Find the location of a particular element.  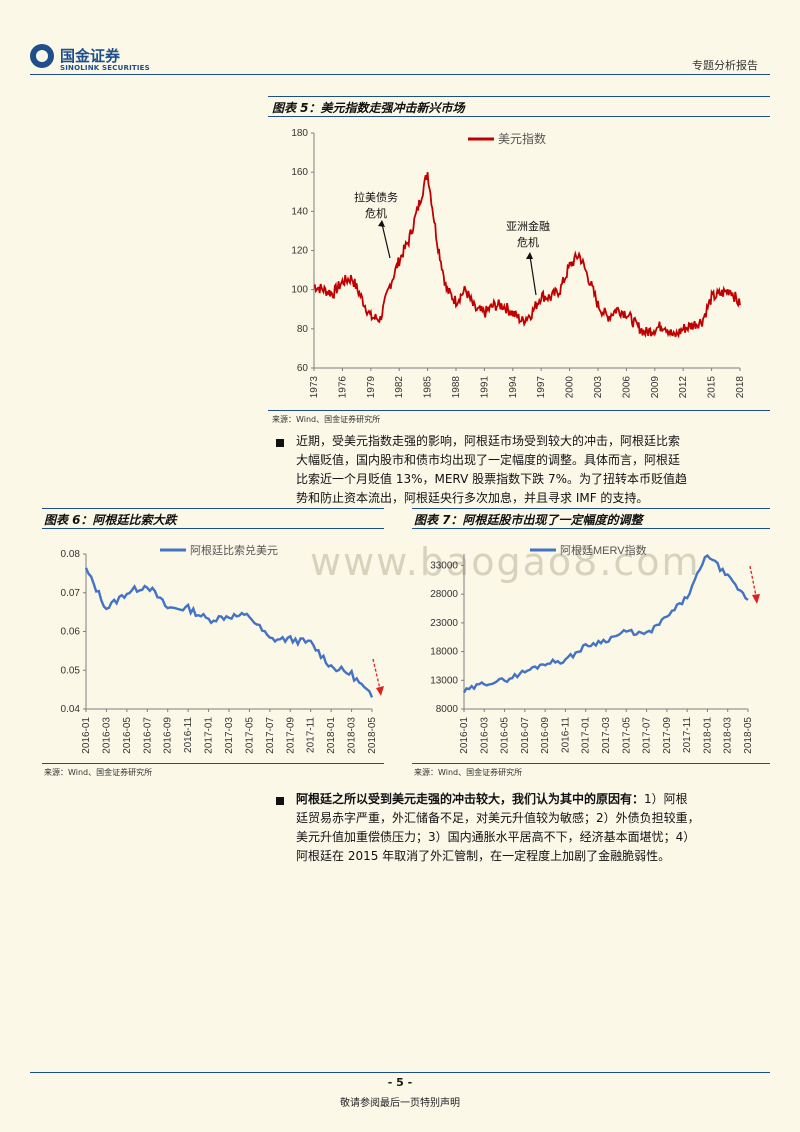

x-tick-label: 1976 is located at coordinates (342, 387).